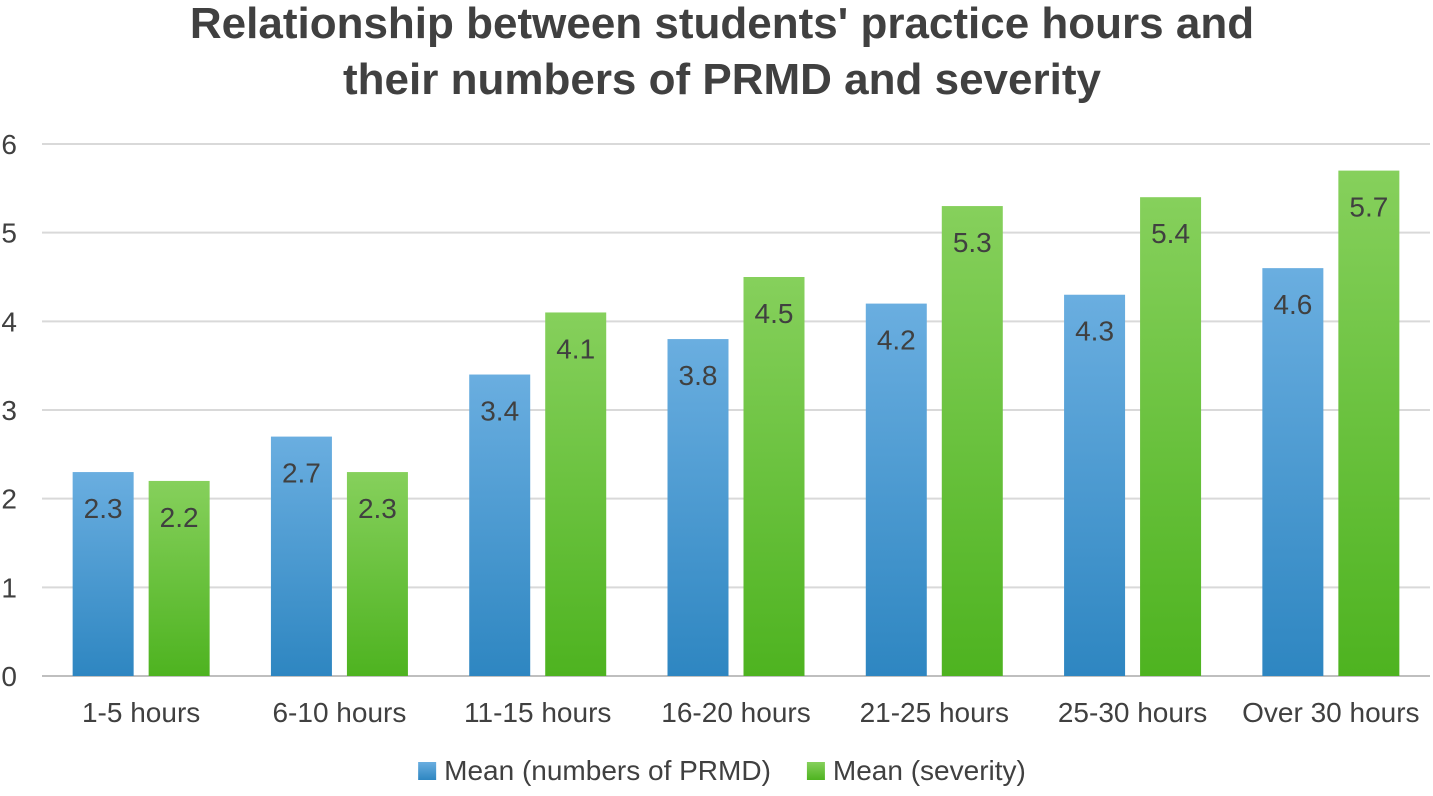 The width and height of the screenshot is (1433, 796). I want to click on data-label: 5.4, so click(1170, 233).